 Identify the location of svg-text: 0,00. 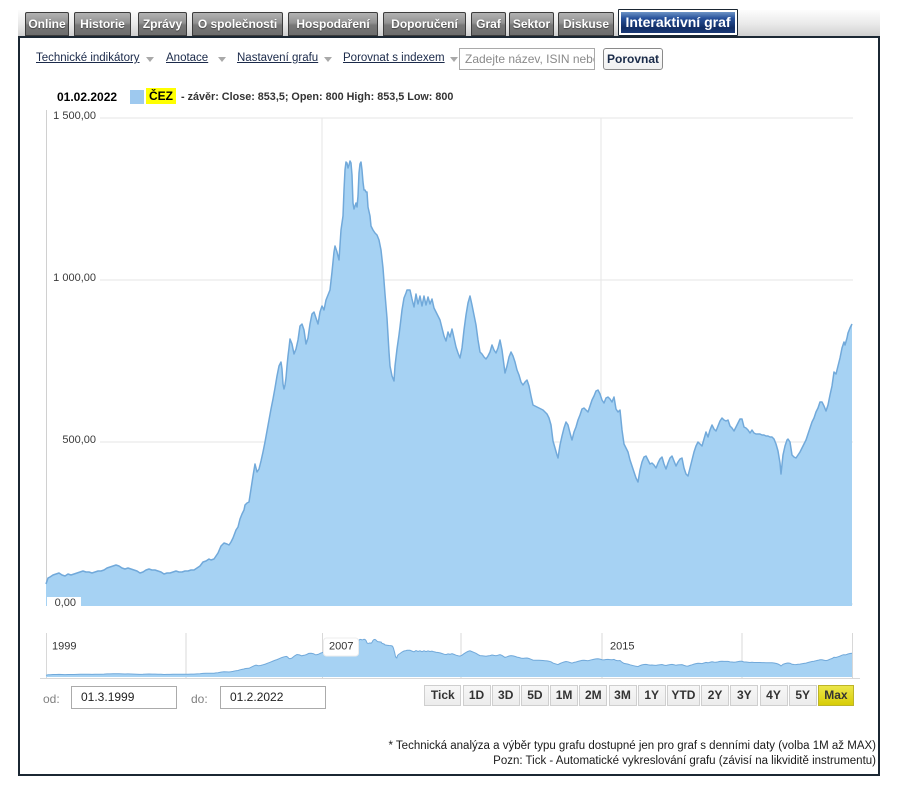
(65, 603).